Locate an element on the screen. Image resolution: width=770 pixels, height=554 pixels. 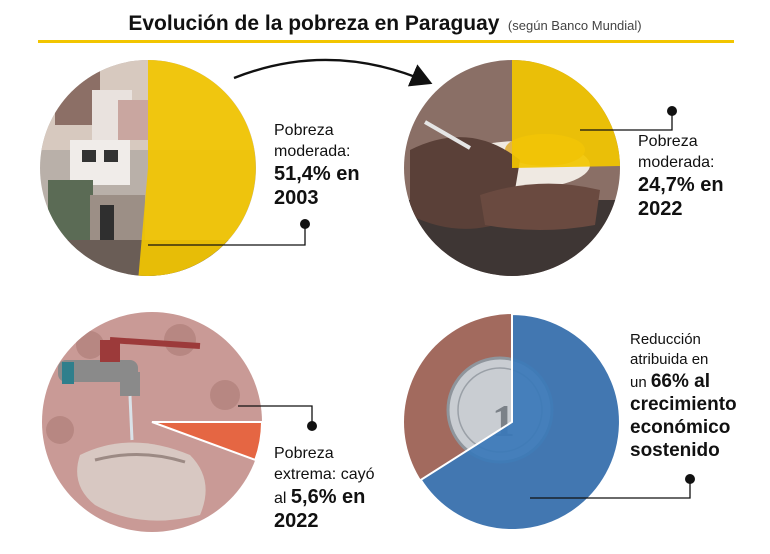
title-rule is located at coordinates (386, 41).